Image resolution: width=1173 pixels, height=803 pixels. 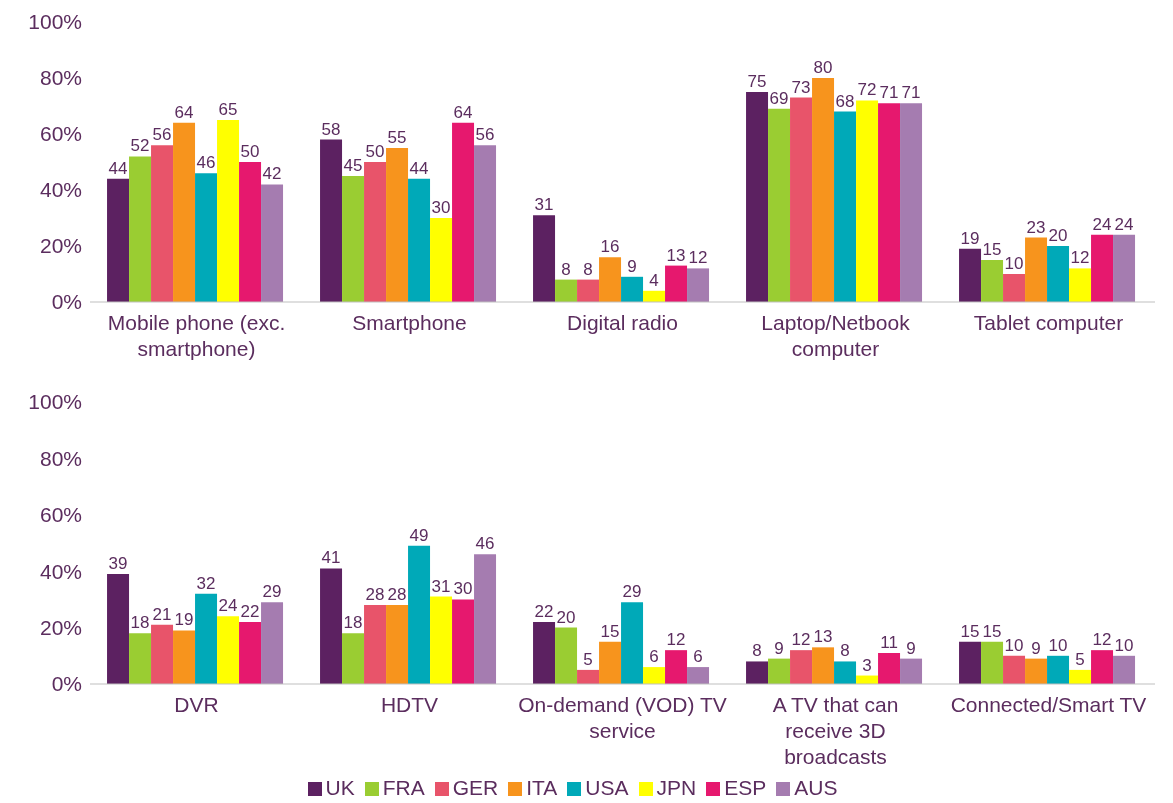 What do you see at coordinates (206, 583) in the screenshot?
I see `data-label: 32` at bounding box center [206, 583].